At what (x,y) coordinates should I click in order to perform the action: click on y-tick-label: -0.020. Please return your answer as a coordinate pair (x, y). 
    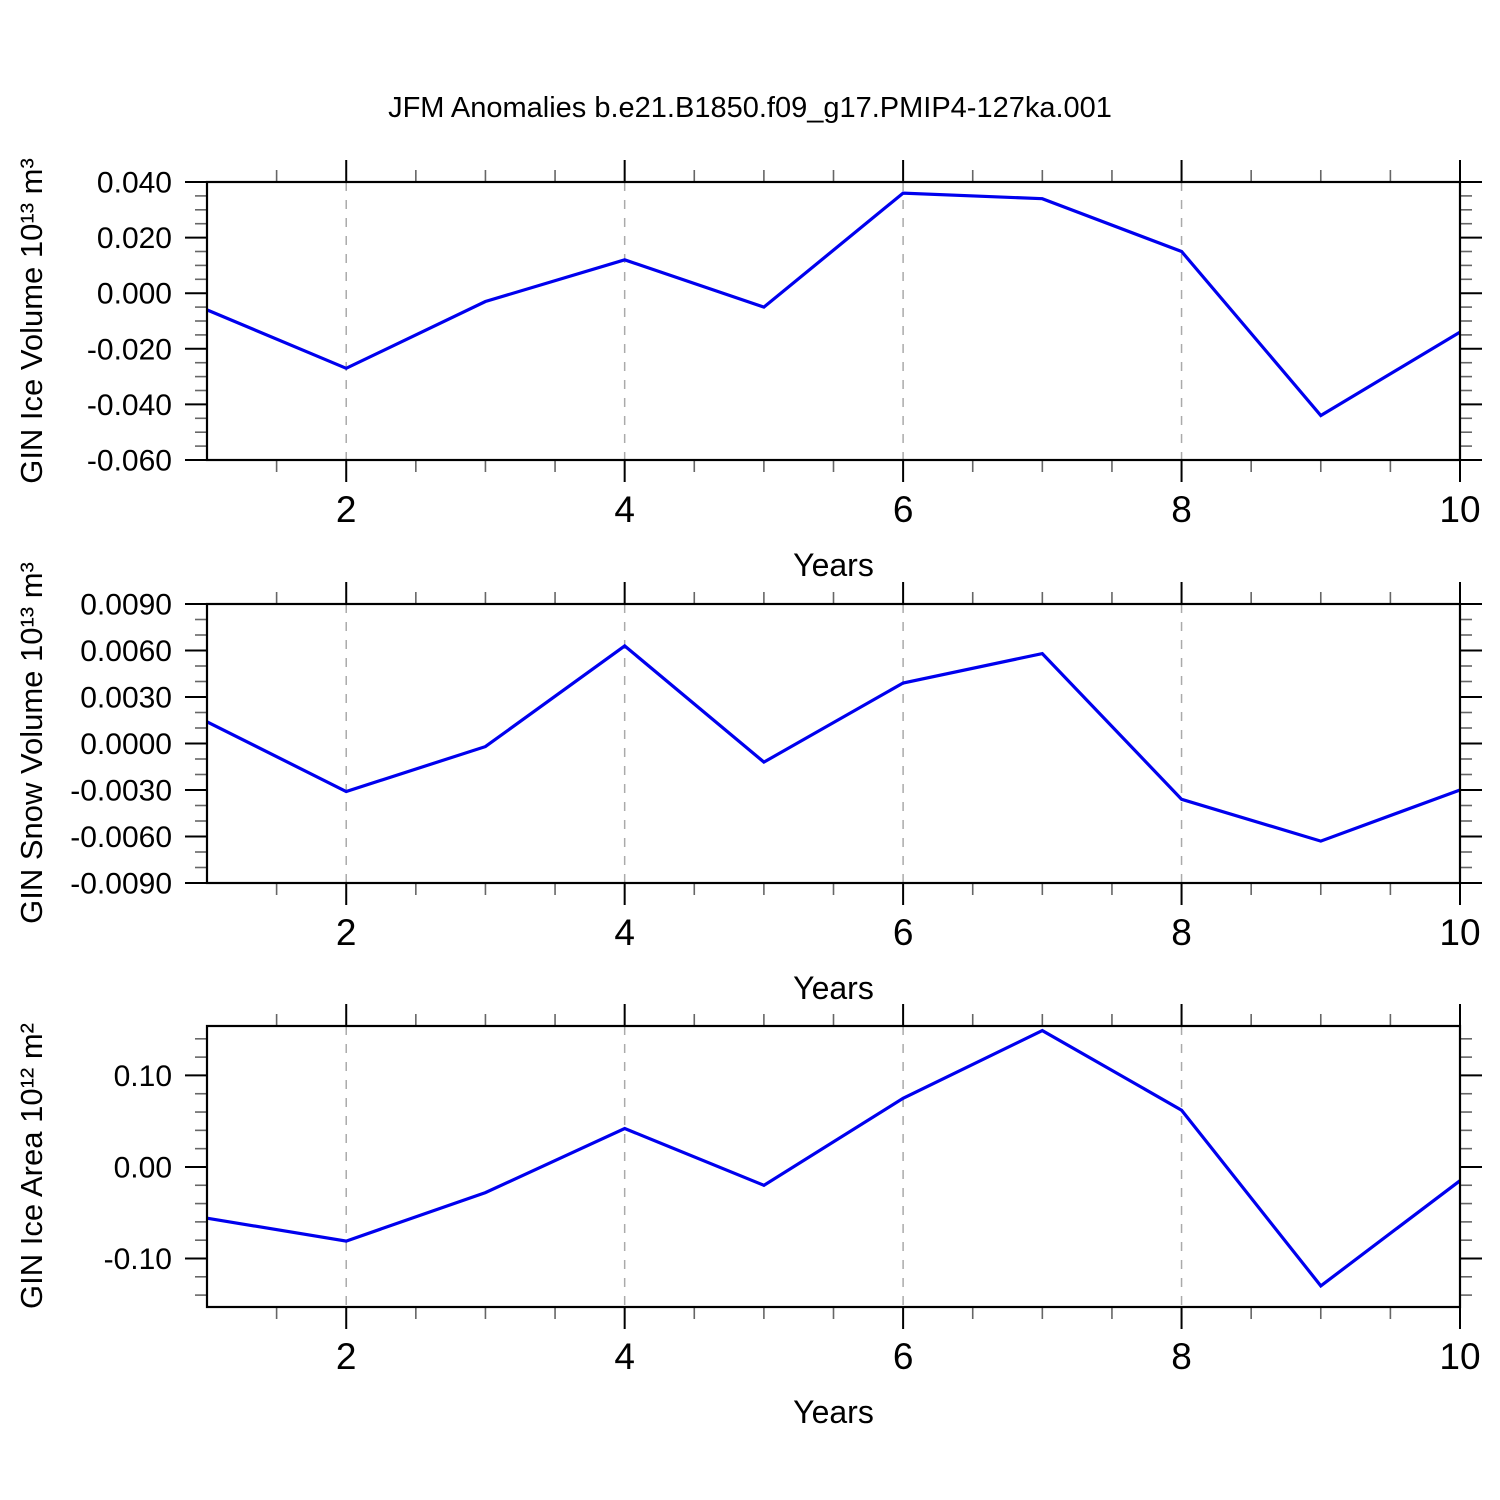
    Looking at the image, I should click on (129, 349).